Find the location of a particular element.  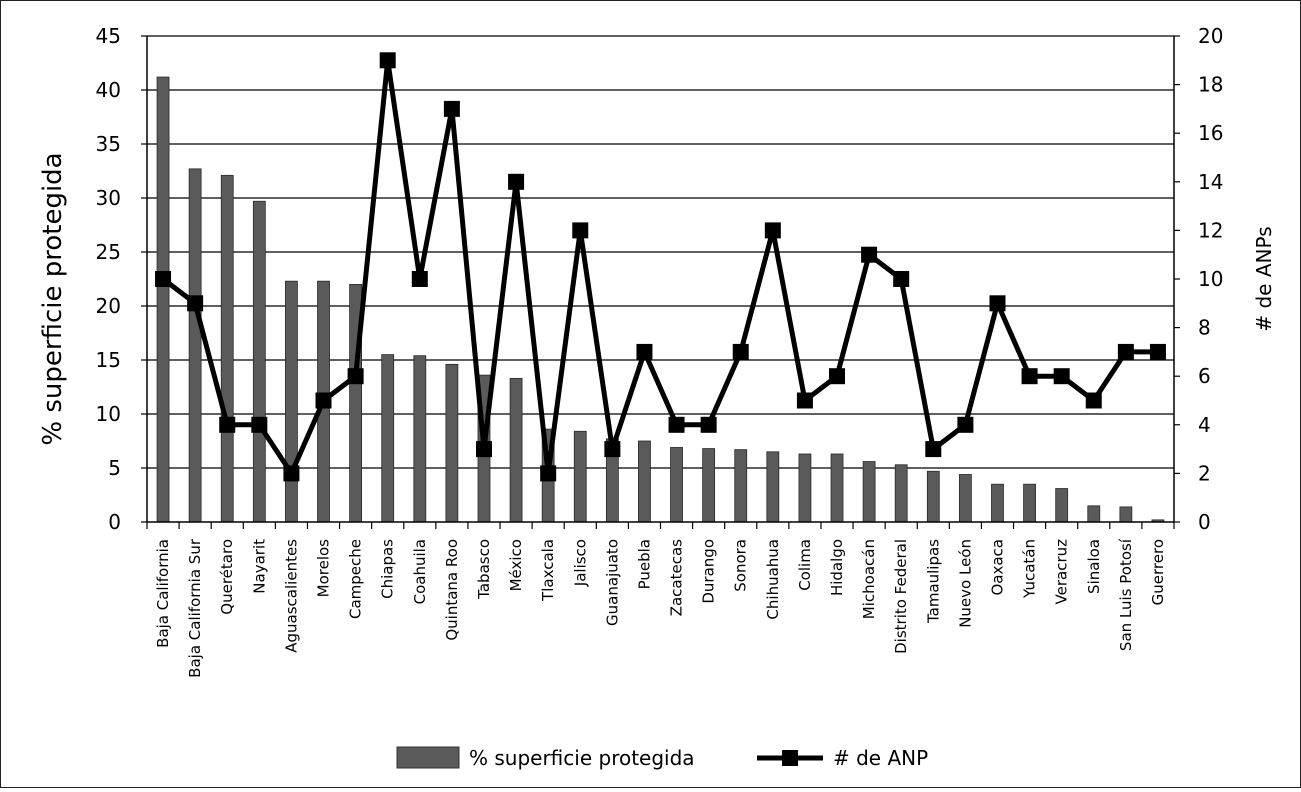

y-tick-label: 10 is located at coordinates (108, 414).